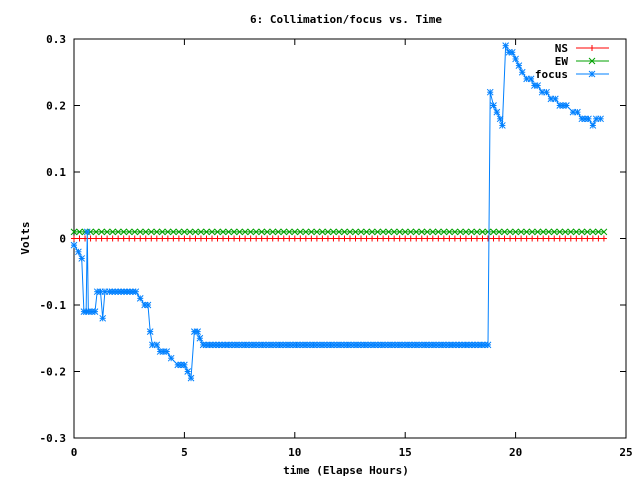 The height and width of the screenshot is (485, 640). Describe the element at coordinates (561, 48) in the screenshot. I see `legend-label-ns: NS` at that location.